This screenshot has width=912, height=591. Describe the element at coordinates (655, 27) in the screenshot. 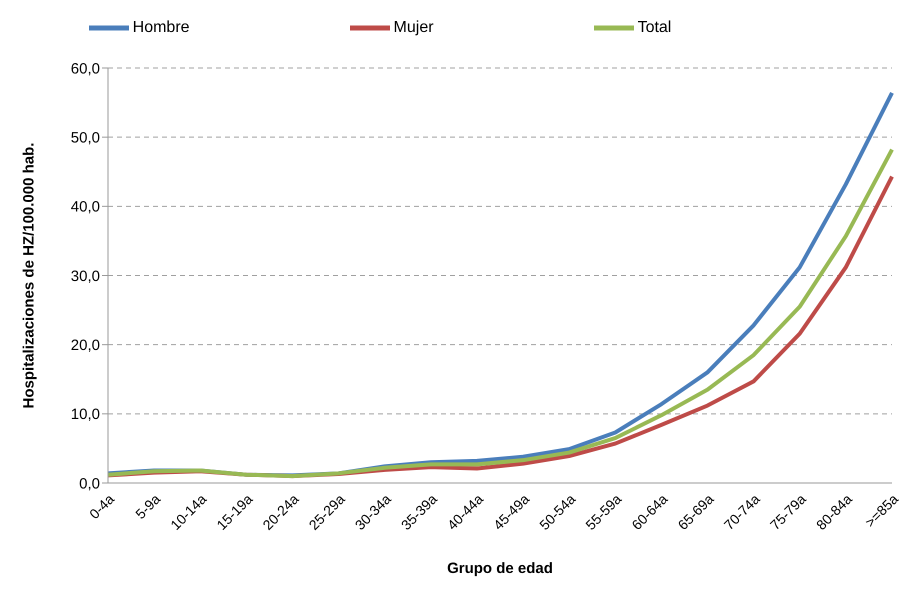

I see `legend-label: Total` at that location.